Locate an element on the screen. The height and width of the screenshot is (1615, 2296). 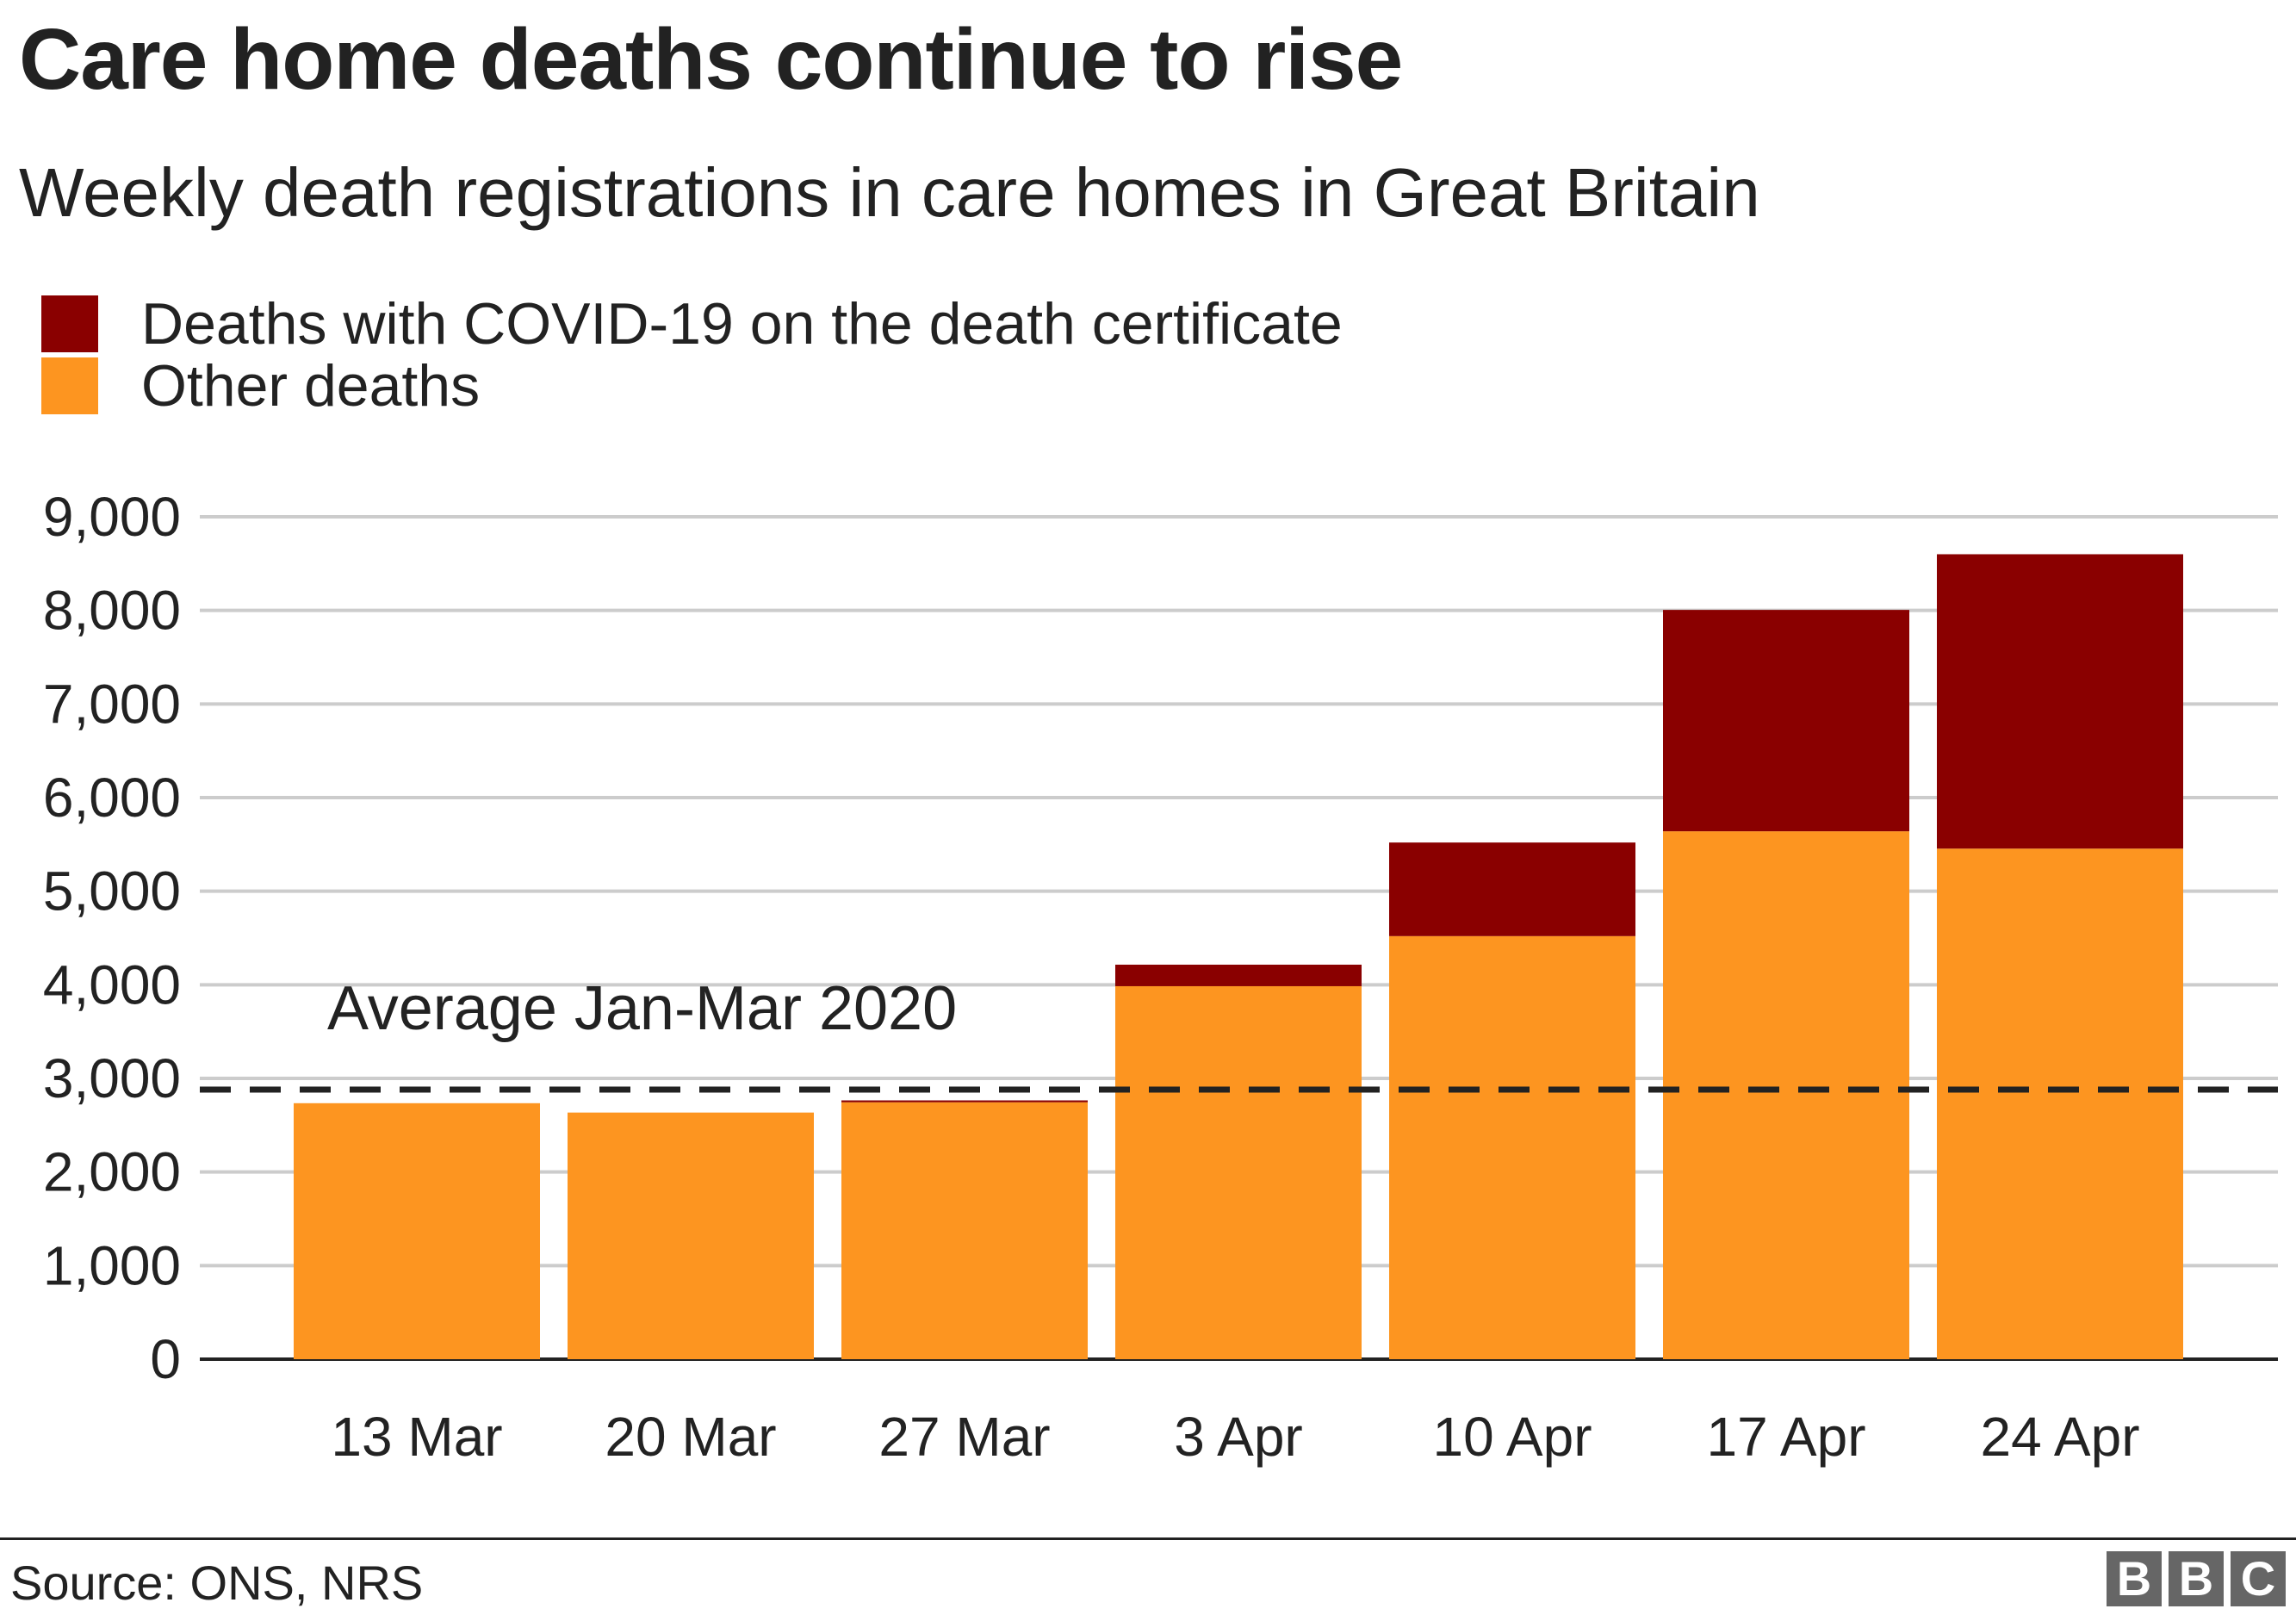
y-tick-label: 6,000 is located at coordinates (112, 798).